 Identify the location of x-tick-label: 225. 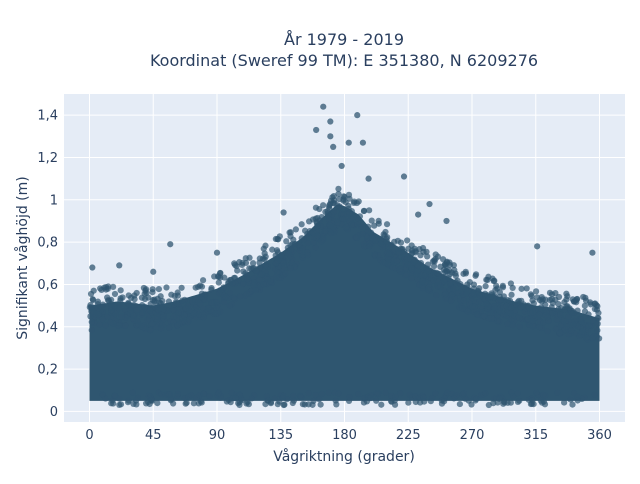
(408, 435).